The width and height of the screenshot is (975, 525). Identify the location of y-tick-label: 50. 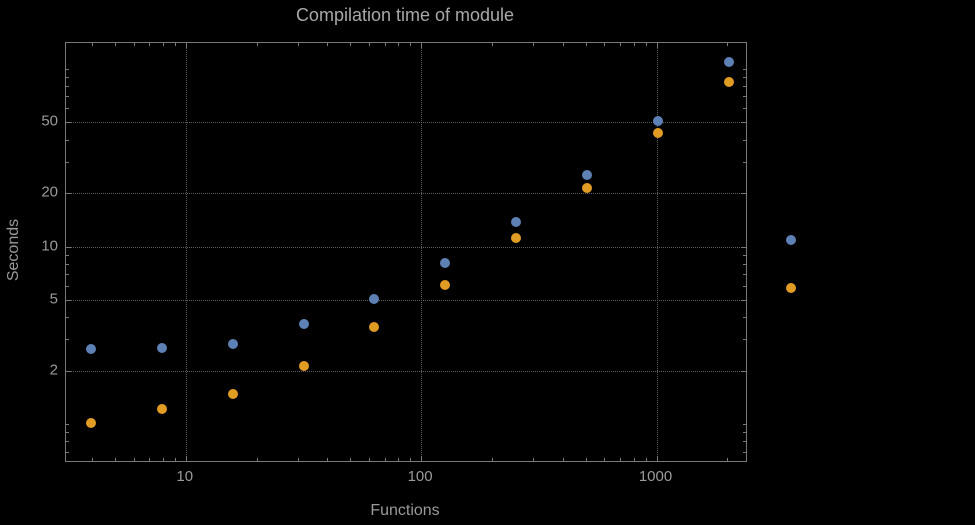
(49, 121).